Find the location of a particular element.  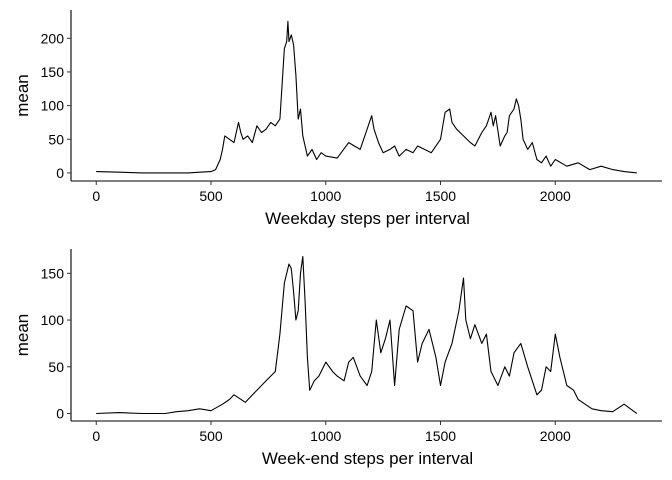

weekday-x-tick-label: 1000 is located at coordinates (325, 196).